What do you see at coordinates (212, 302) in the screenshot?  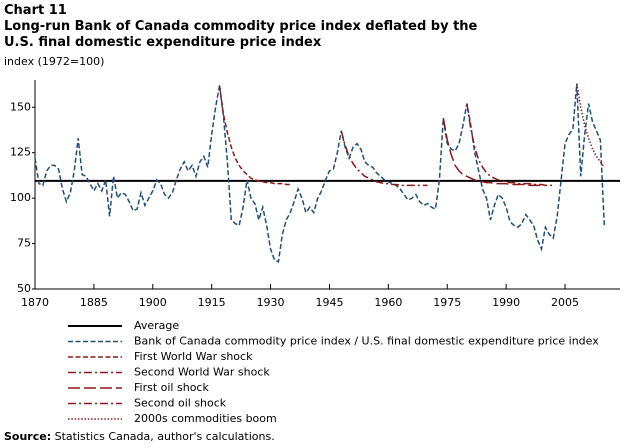 I see `x-tick-label: 1915` at bounding box center [212, 302].